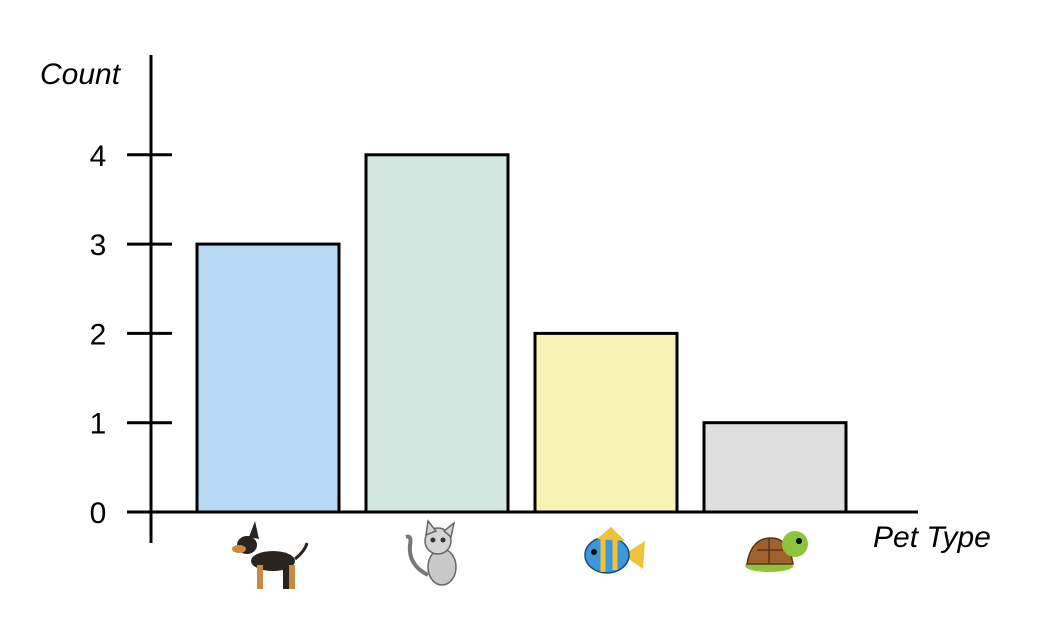 The height and width of the screenshot is (620, 1040). What do you see at coordinates (268, 378) in the screenshot?
I see `bar-dog` at bounding box center [268, 378].